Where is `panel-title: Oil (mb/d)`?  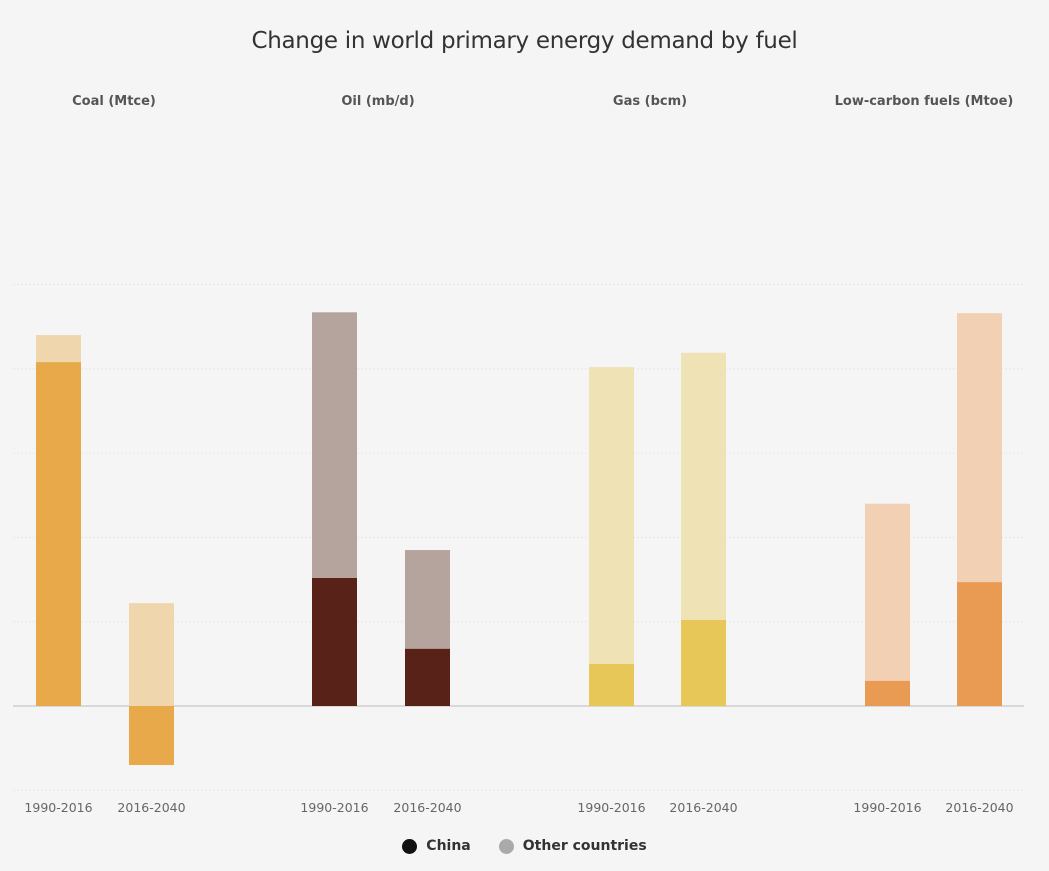 panel-title: Oil (mb/d) is located at coordinates (377, 101).